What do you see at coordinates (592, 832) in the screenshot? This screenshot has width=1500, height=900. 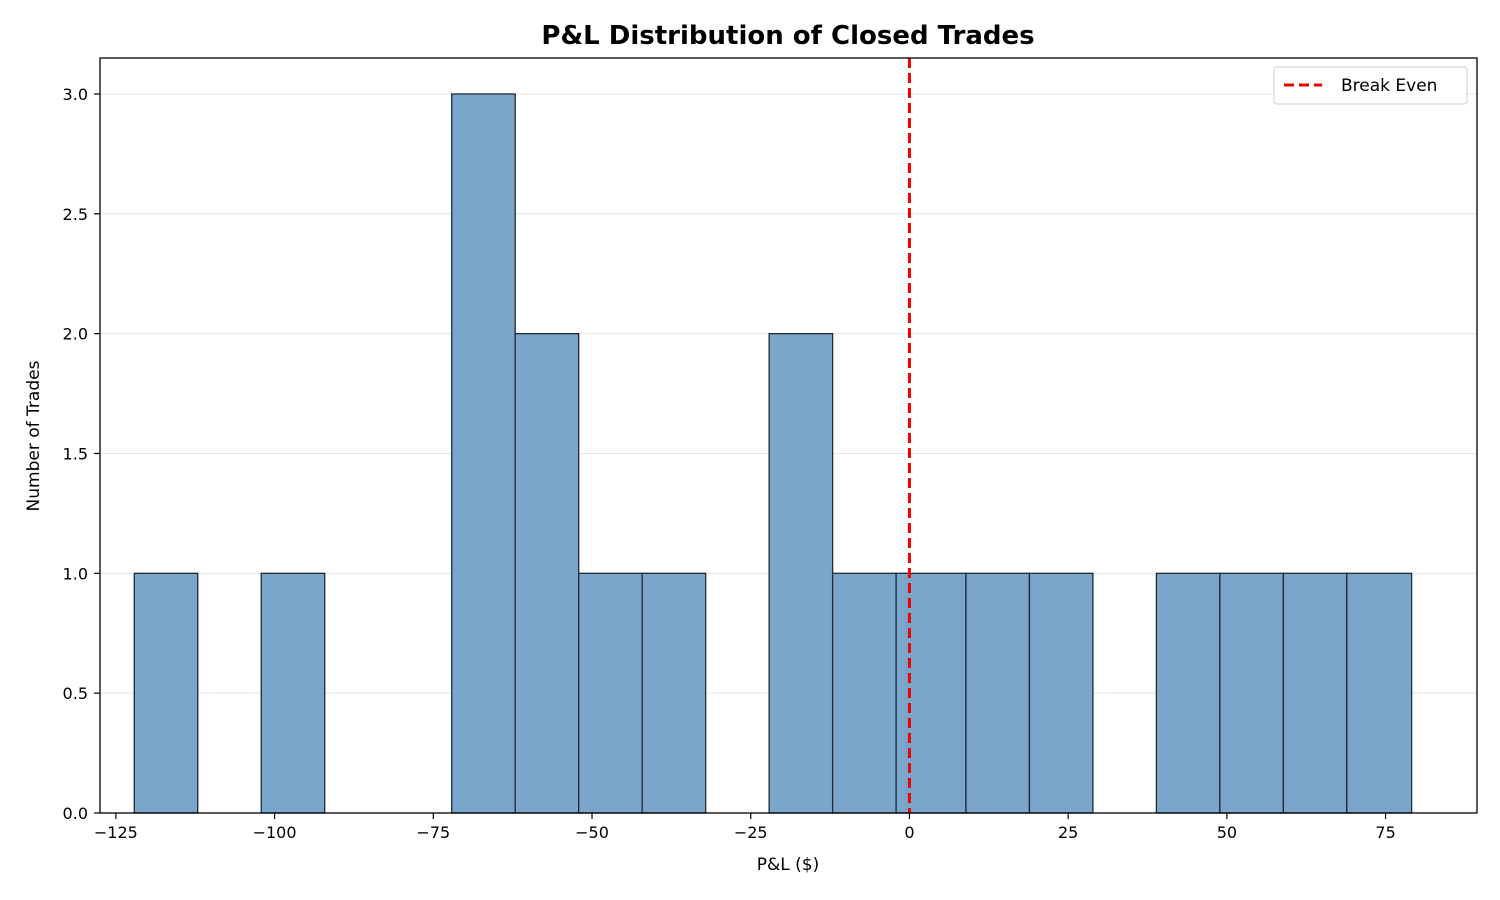 I see `x-tick-label: −50` at bounding box center [592, 832].